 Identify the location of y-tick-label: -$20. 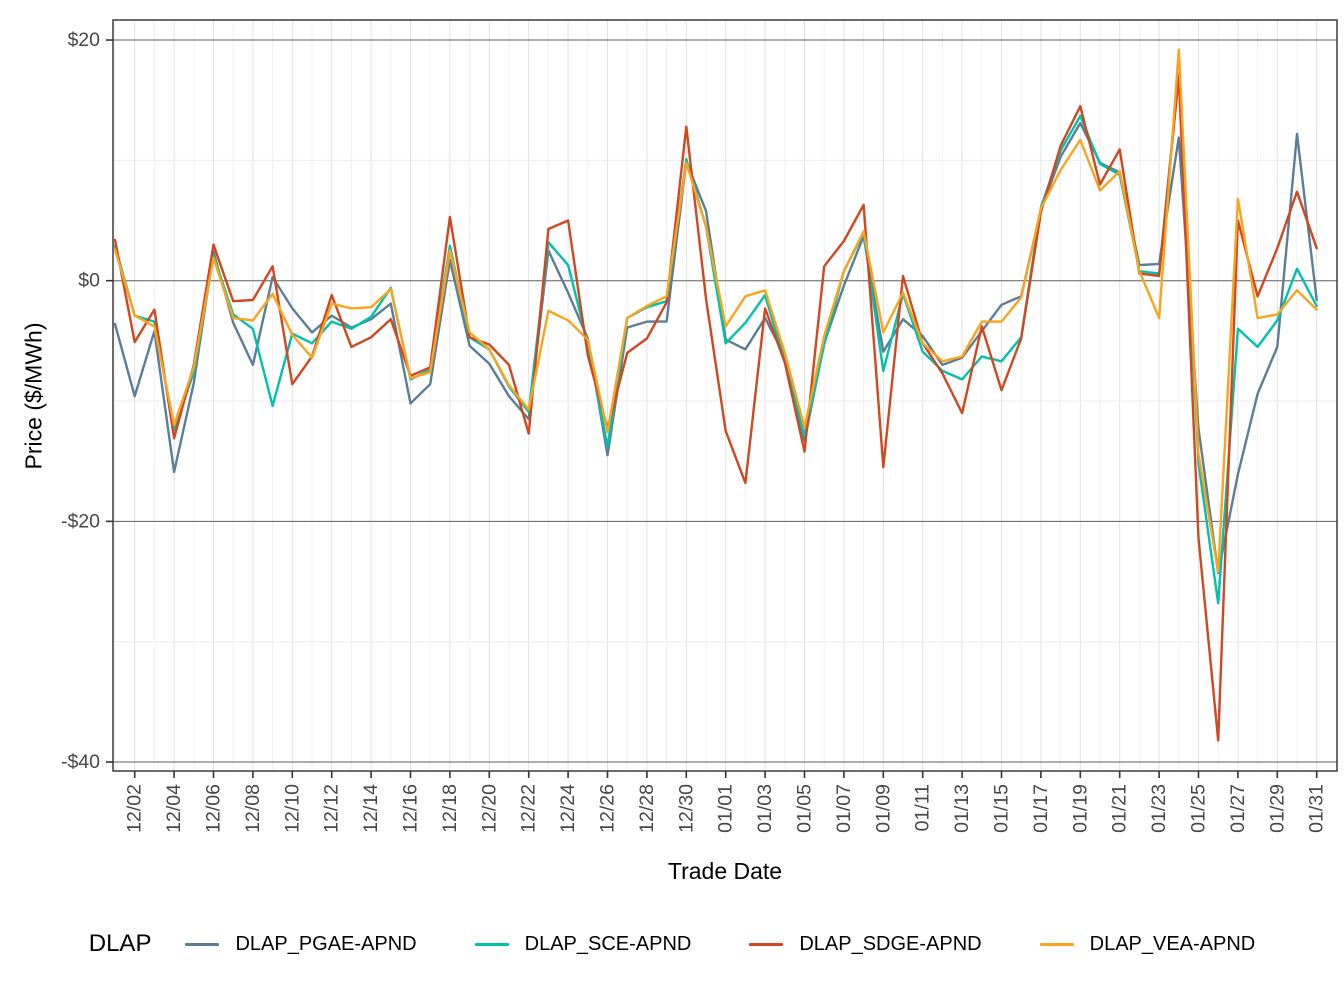
(80, 521).